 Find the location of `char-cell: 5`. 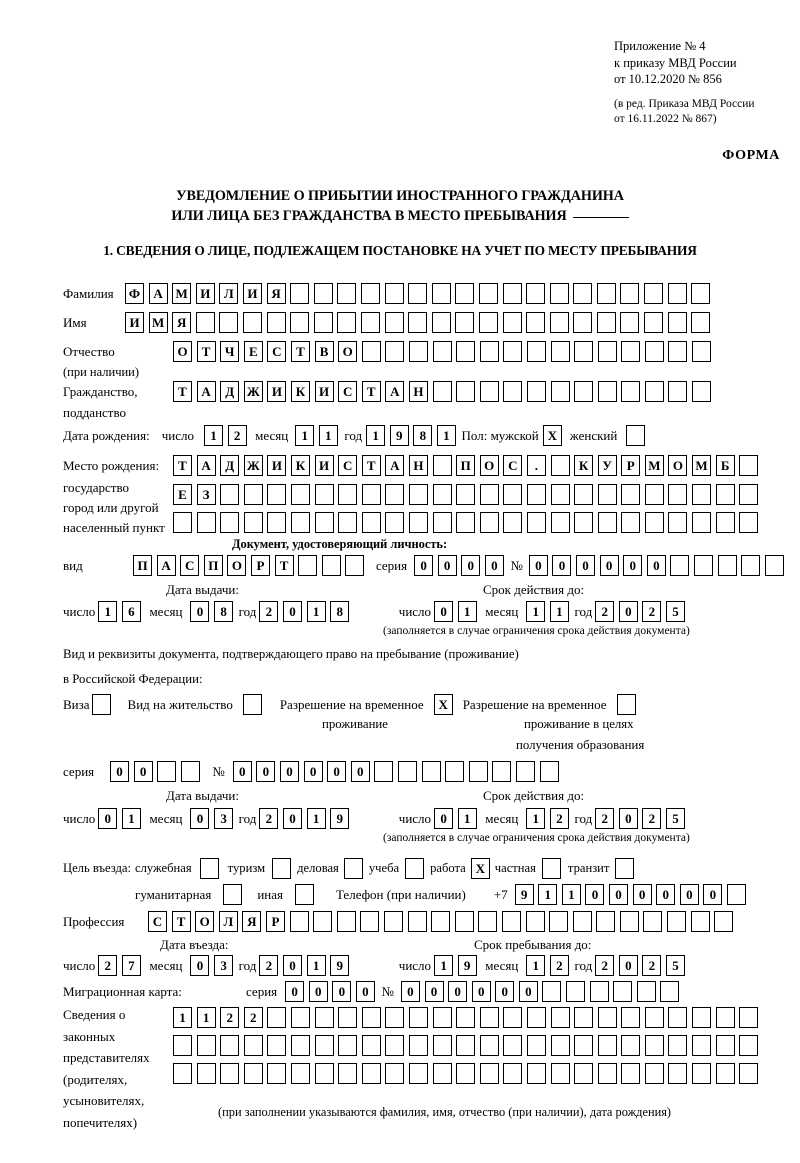

char-cell: 5 is located at coordinates (675, 965).